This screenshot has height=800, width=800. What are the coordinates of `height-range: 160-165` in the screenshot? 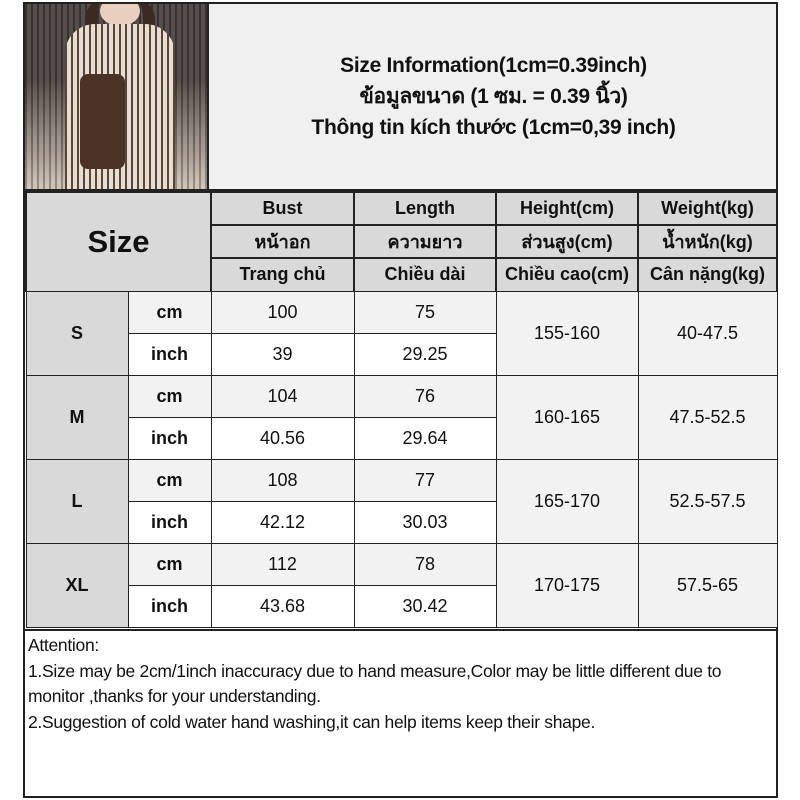 It's located at (567, 417).